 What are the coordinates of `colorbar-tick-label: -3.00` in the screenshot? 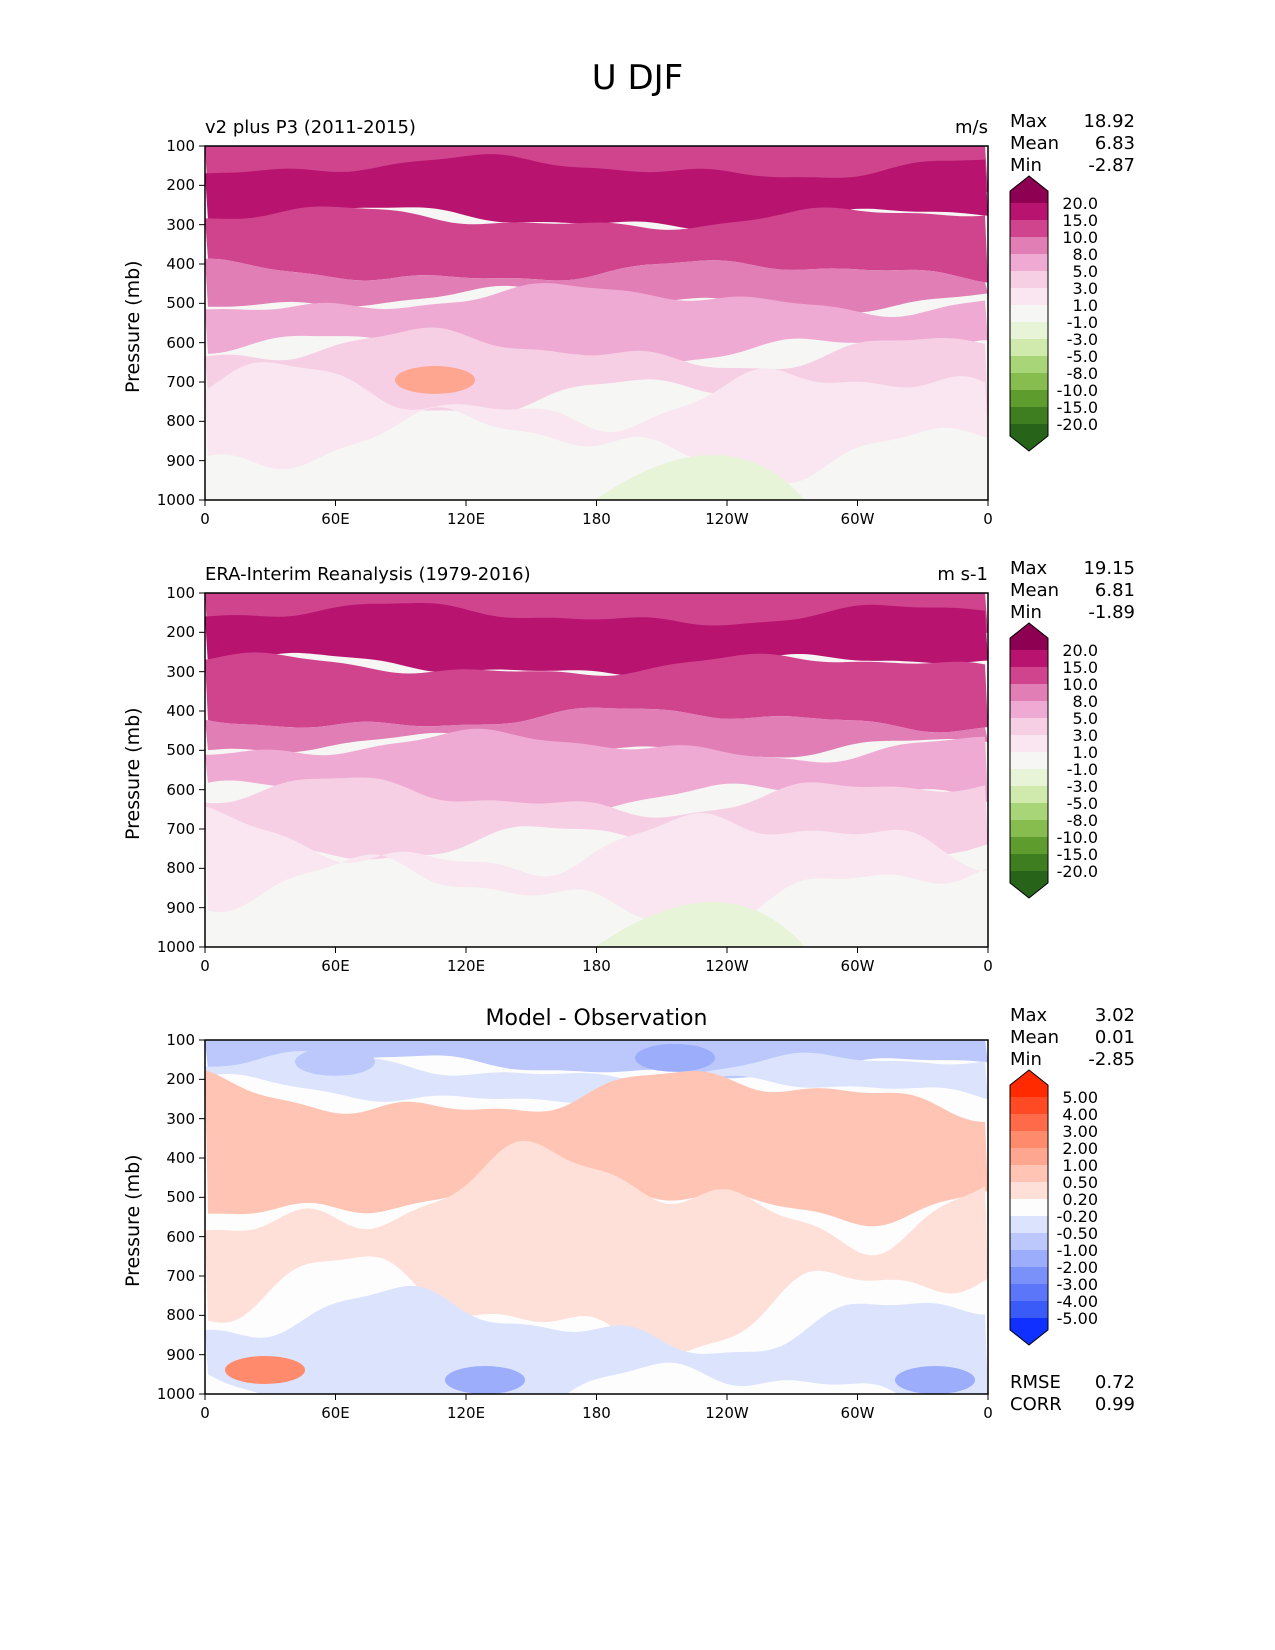 It's located at (1077, 1284).